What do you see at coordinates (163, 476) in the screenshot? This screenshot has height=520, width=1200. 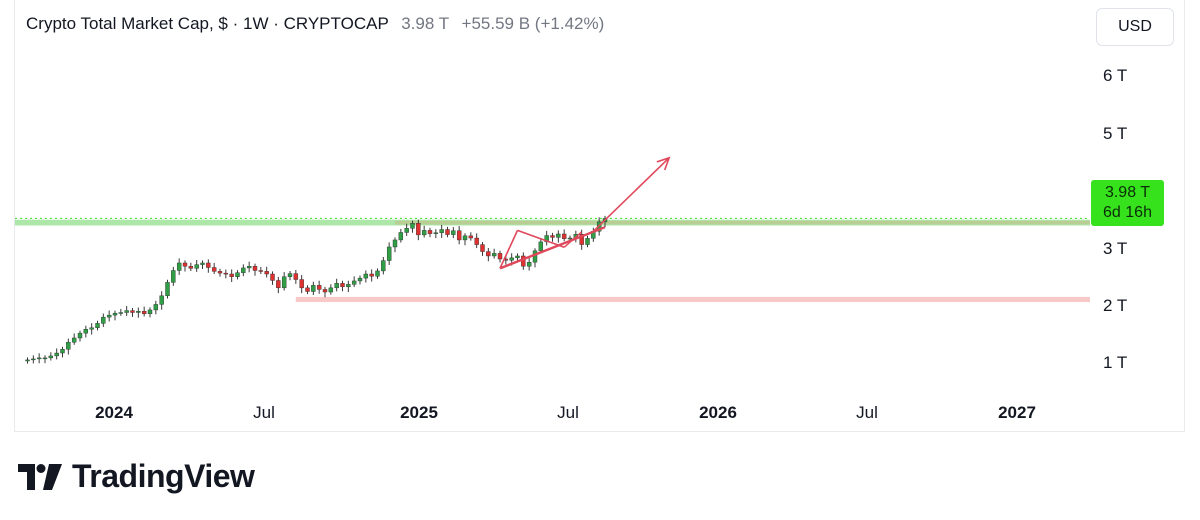 I see `brand-name: TradingView` at bounding box center [163, 476].